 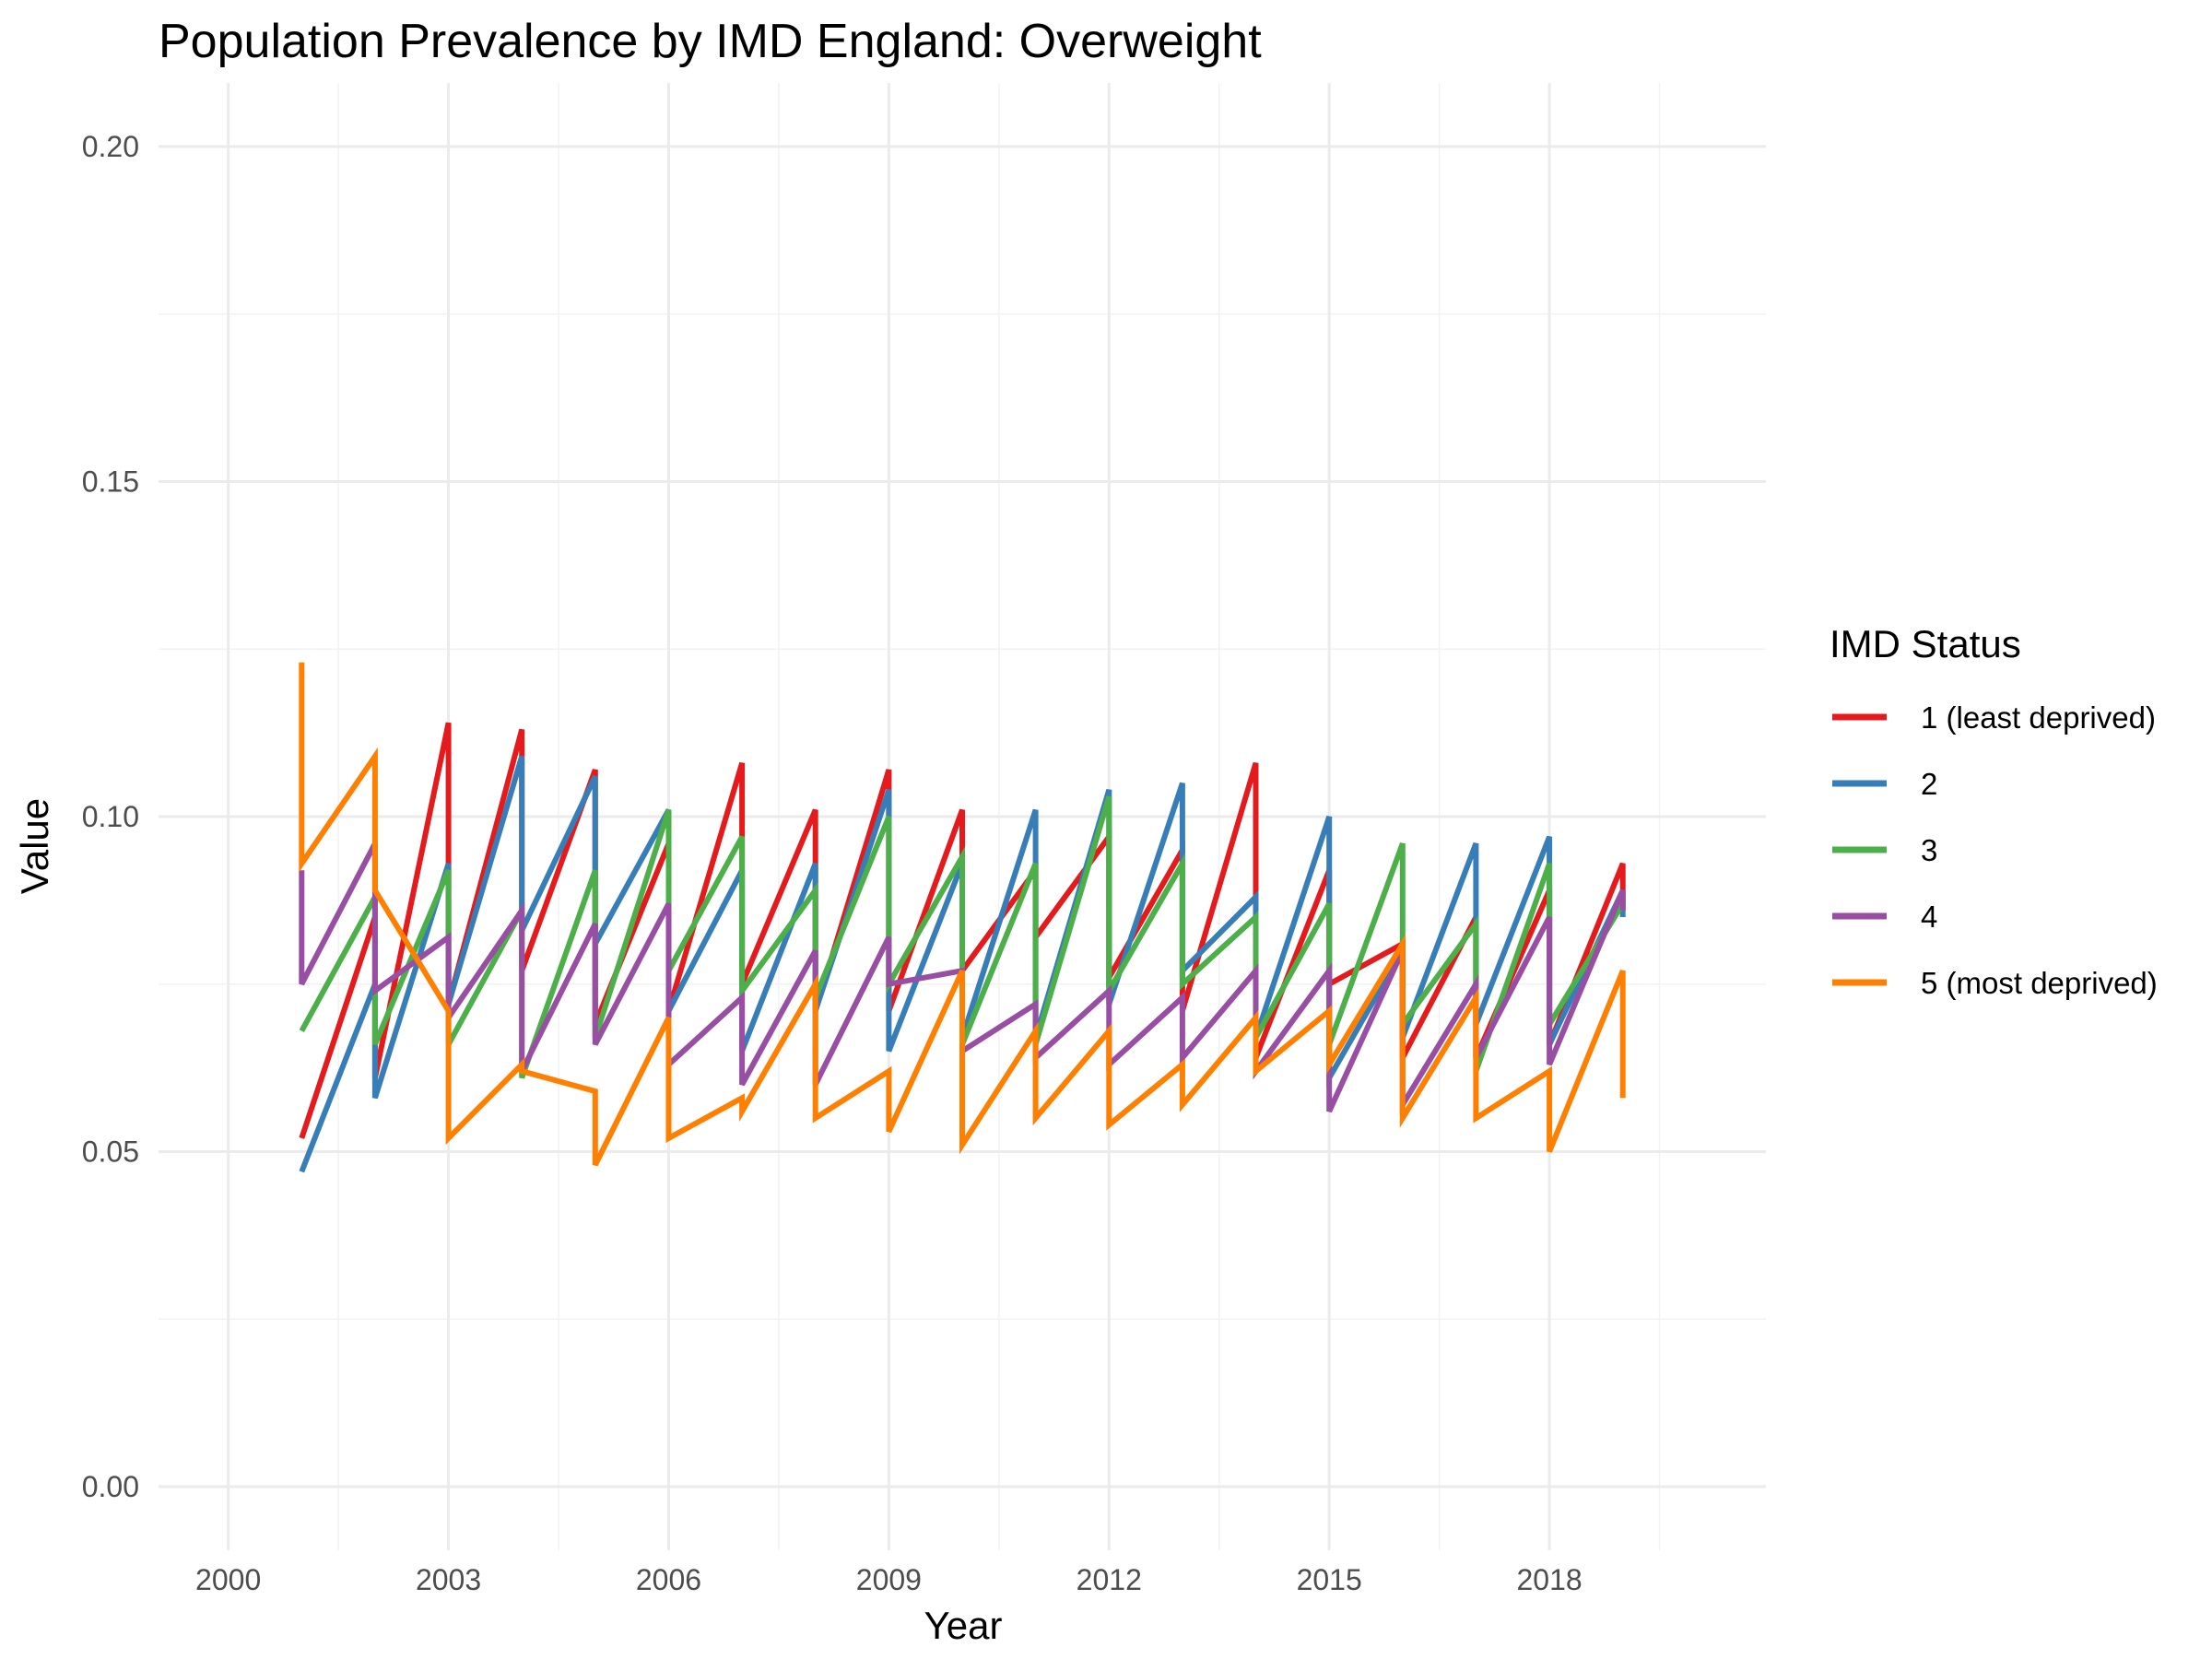 What do you see at coordinates (110, 146) in the screenshot?
I see `y-tick-label: 0.20` at bounding box center [110, 146].